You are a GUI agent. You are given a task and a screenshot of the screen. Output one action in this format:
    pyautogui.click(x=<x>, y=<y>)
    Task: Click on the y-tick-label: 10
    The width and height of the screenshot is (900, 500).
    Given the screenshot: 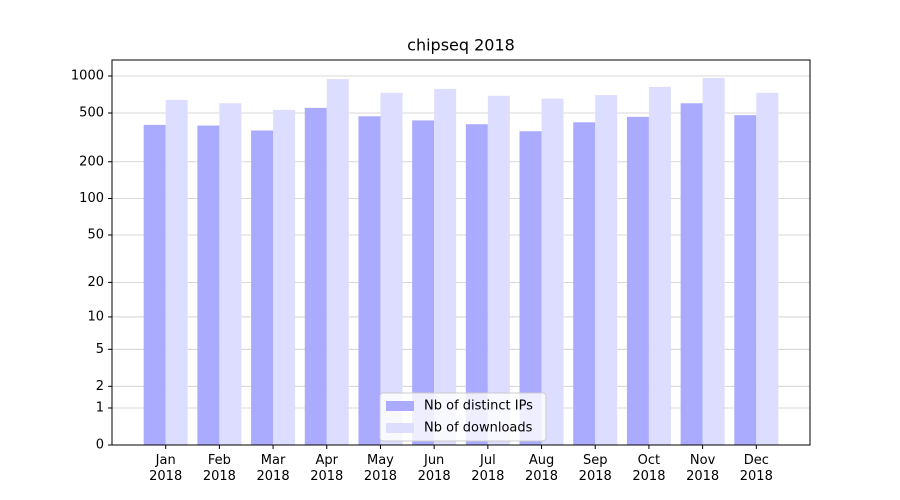 What is the action you would take?
    pyautogui.click(x=95, y=316)
    